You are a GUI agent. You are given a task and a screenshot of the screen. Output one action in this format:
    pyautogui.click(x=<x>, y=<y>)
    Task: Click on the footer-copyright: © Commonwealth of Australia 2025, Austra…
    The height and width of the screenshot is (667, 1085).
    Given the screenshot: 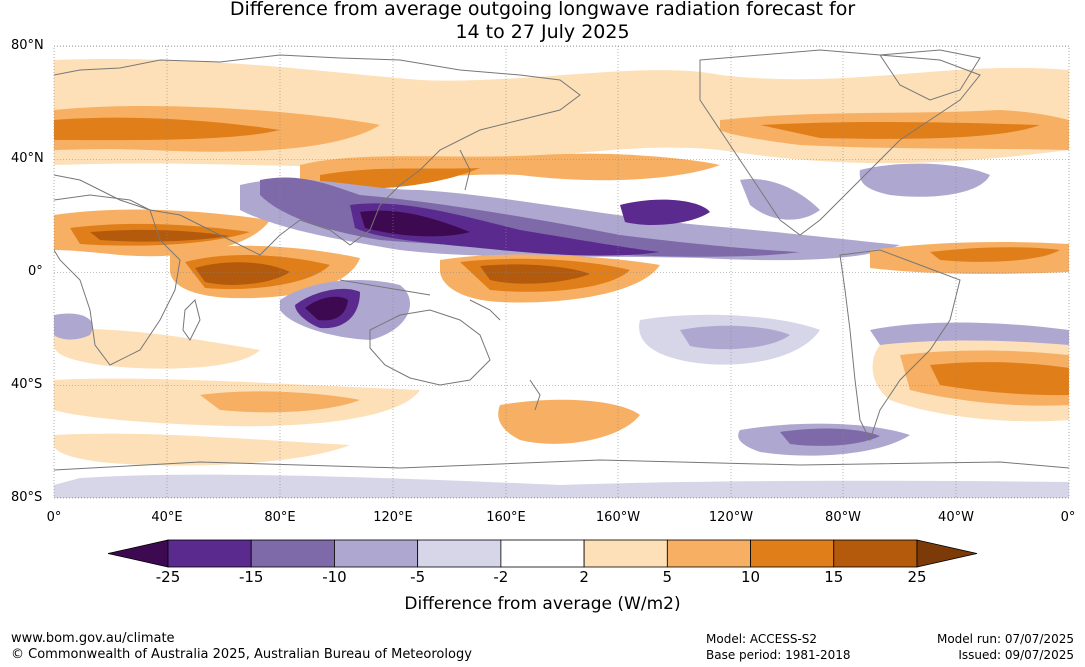 What is the action you would take?
    pyautogui.click(x=241, y=654)
    